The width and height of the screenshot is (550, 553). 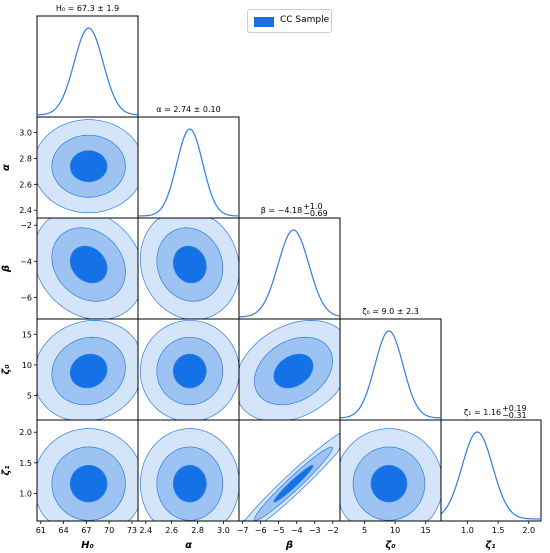 I want to click on contour-H0-zeta1, so click(x=87, y=470).